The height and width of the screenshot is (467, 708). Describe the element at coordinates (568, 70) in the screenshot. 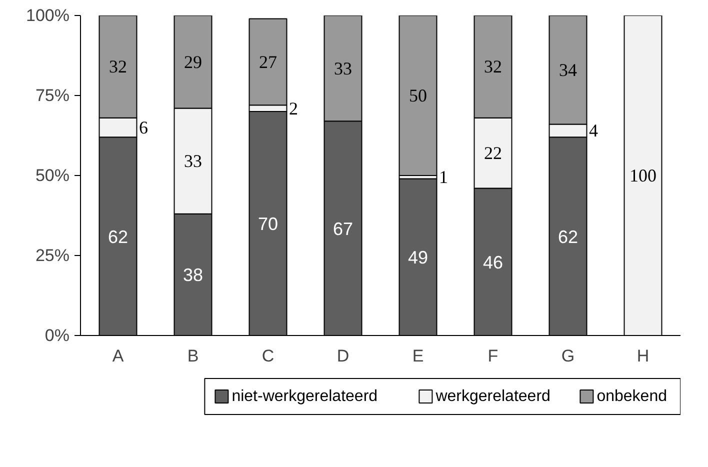

I see `data-label: 34` at that location.